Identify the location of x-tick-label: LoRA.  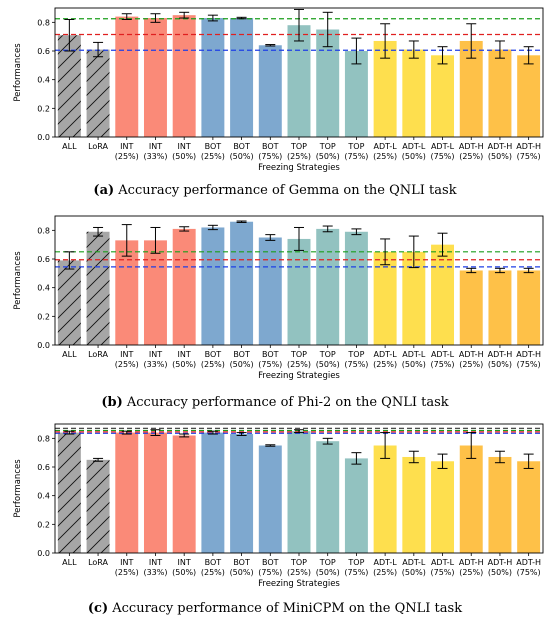
(98, 354).